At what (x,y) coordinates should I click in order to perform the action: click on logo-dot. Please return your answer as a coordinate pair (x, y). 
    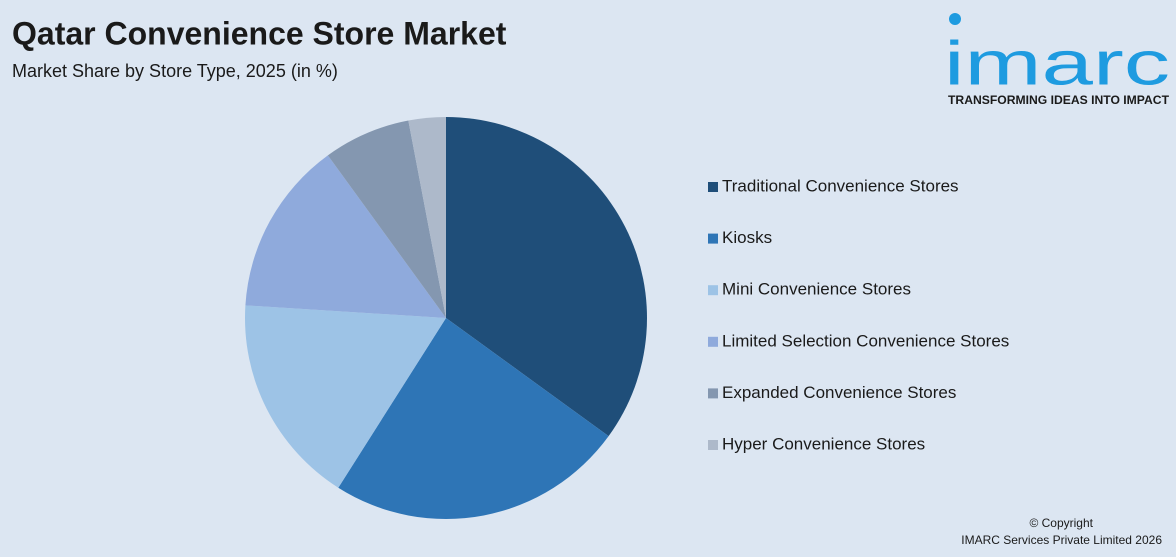
    Looking at the image, I should click on (955, 19).